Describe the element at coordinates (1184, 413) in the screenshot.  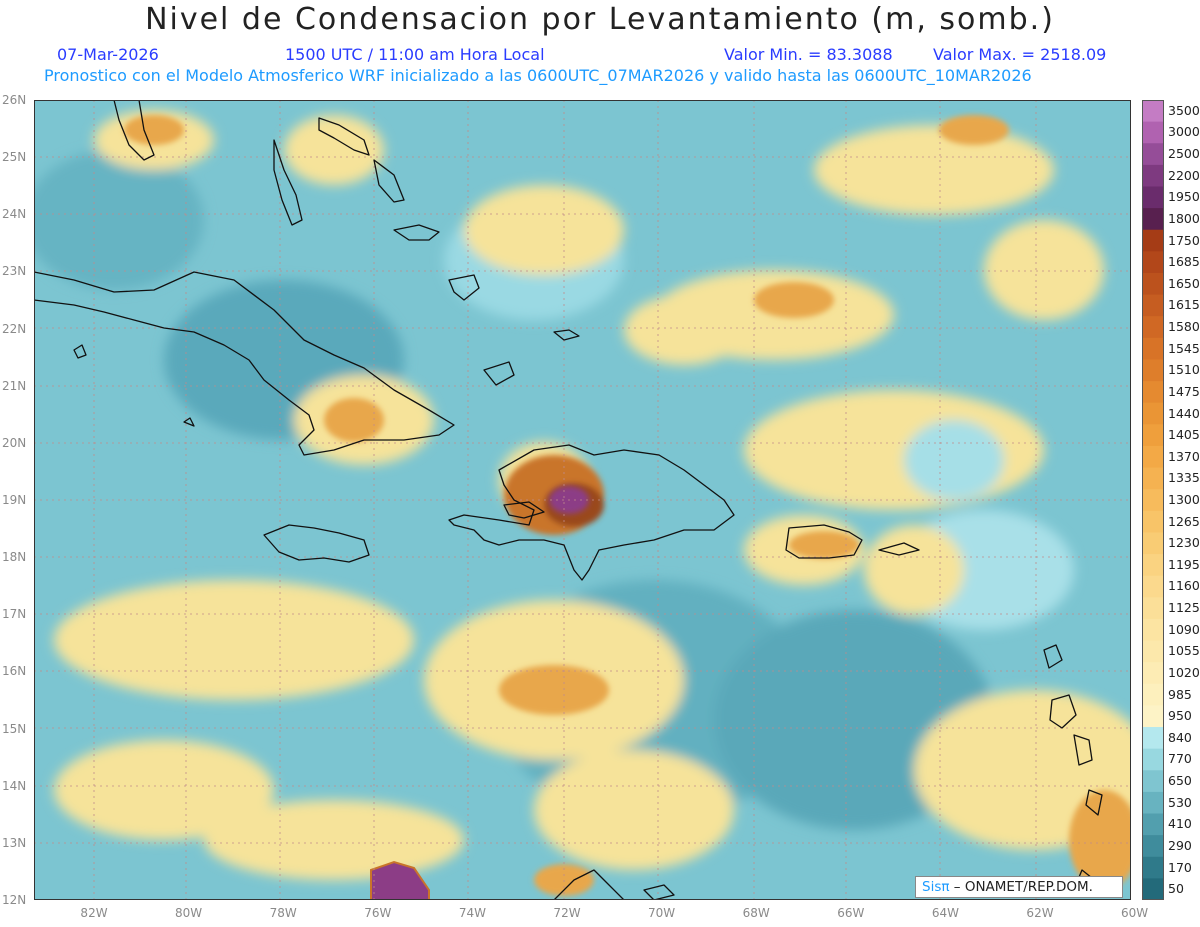
I see `colorbar-label: 1440` at that location.